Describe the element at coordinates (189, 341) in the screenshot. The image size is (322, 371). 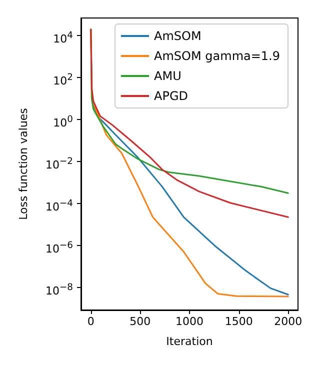
I see `x-axis-title: Iteration` at that location.